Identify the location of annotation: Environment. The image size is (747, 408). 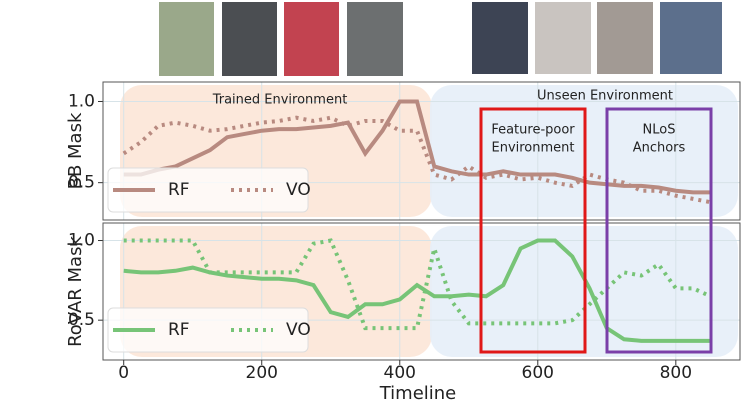
(532, 148).